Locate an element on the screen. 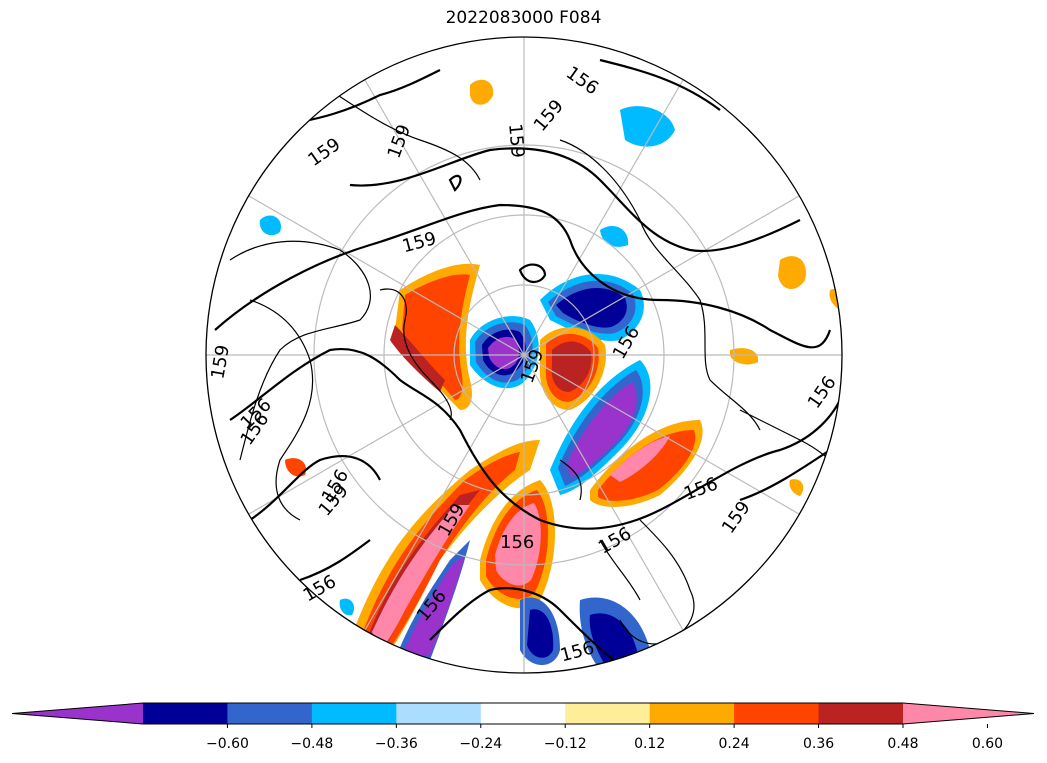  colorbar-tick-label: 0.24 is located at coordinates (734, 744).